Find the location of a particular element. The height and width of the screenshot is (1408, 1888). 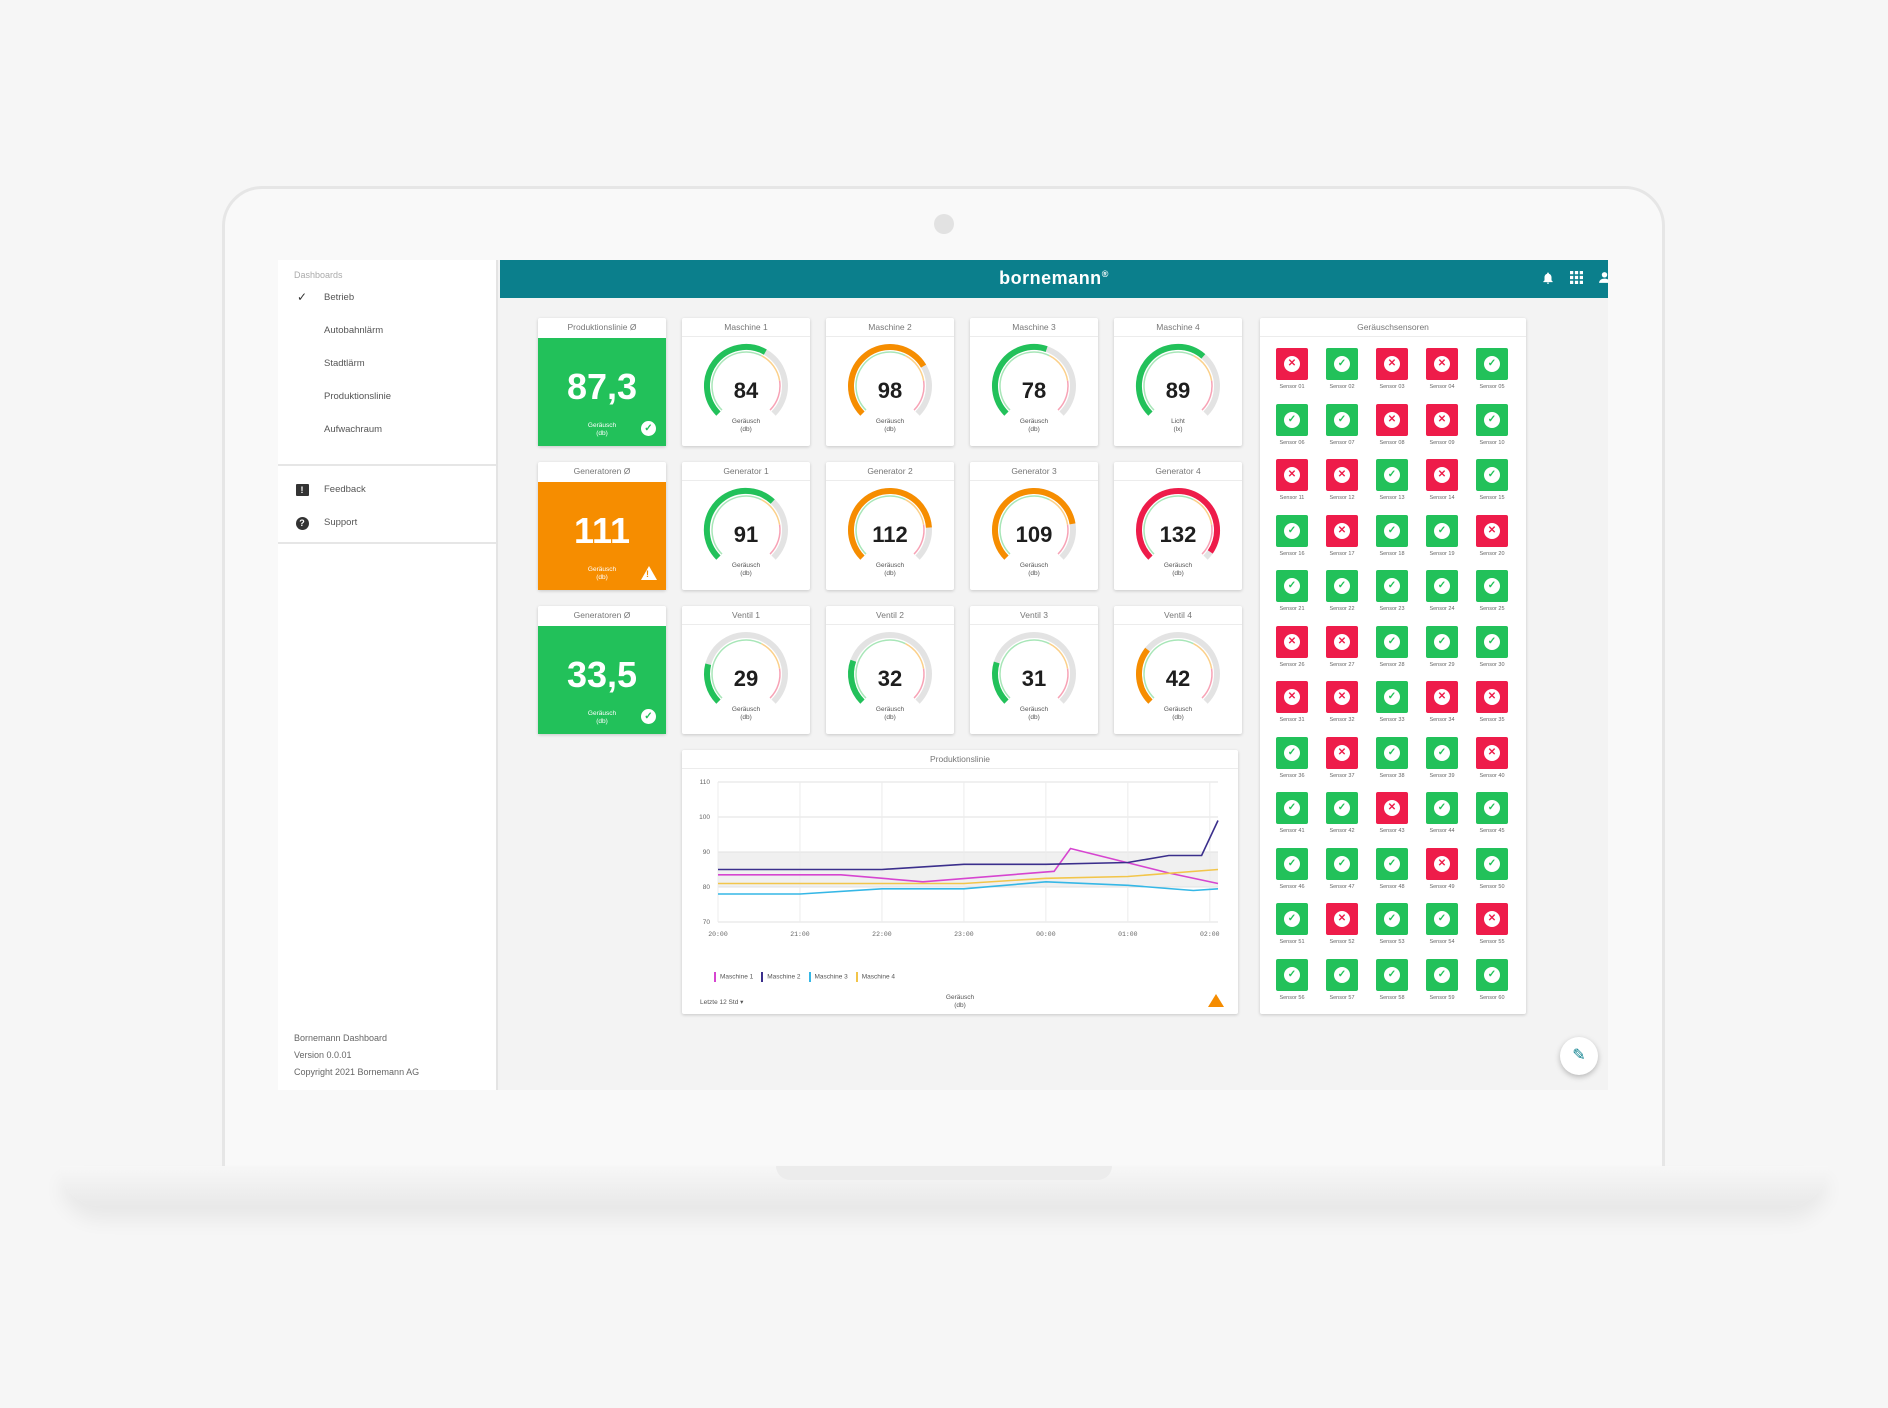

account-icon is located at coordinates (1602, 279).